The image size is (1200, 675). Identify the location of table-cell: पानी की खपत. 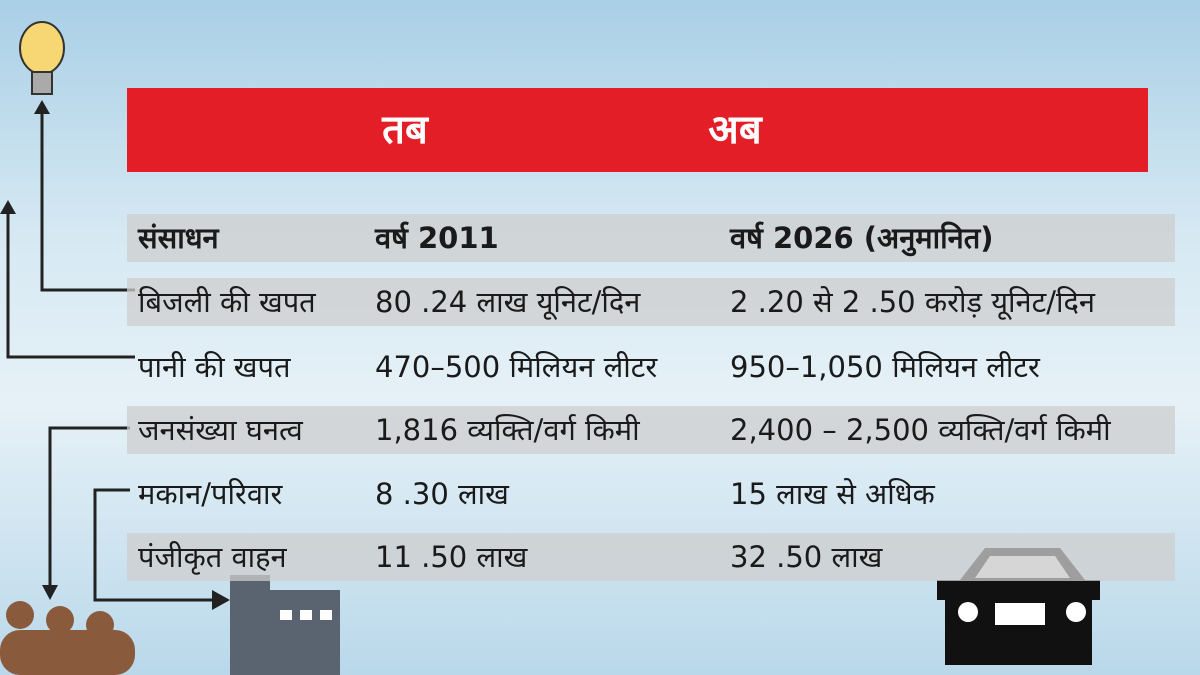
(214, 367).